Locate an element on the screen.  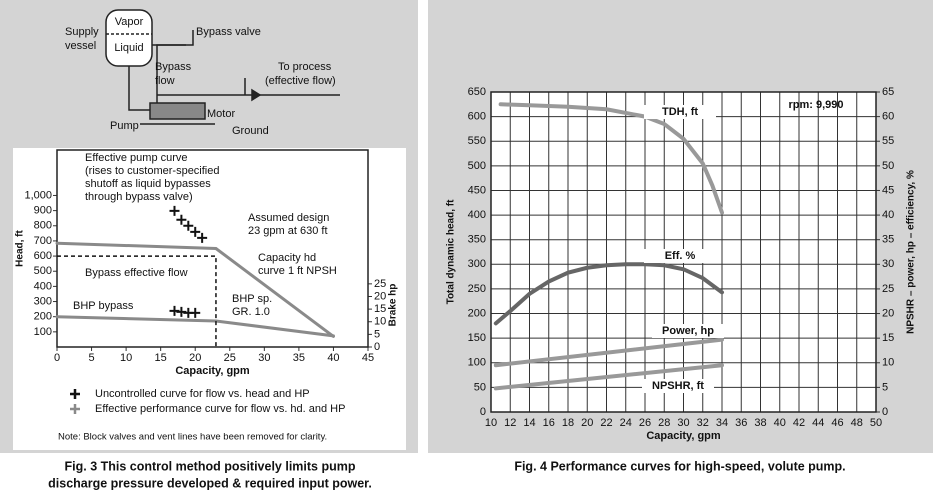
y-tick-label: 600 is located at coordinates (477, 117).